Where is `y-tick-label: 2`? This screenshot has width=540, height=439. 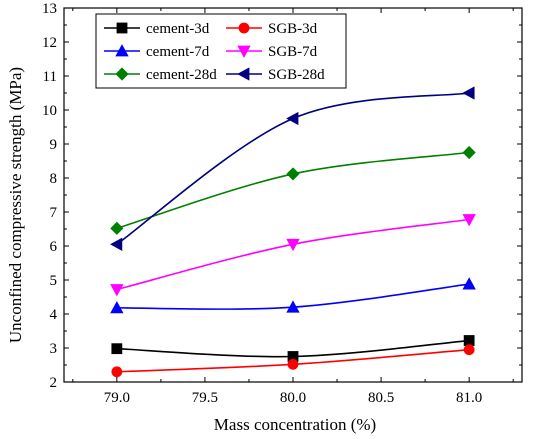 y-tick-label: 2 is located at coordinates (54, 383).